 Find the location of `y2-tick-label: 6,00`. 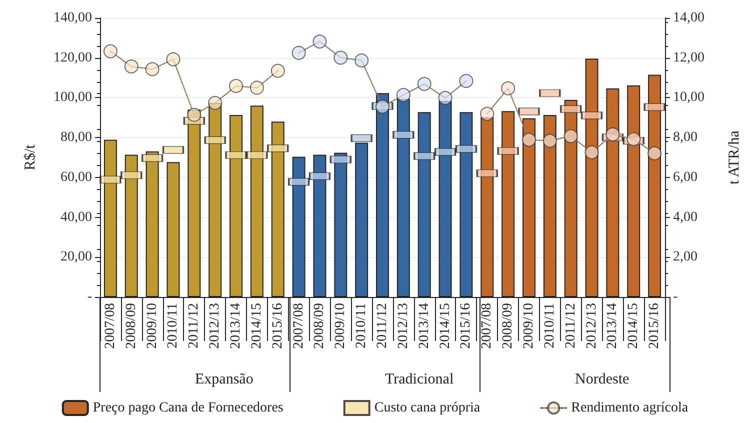

y2-tick-label: 6,00 is located at coordinates (685, 177).